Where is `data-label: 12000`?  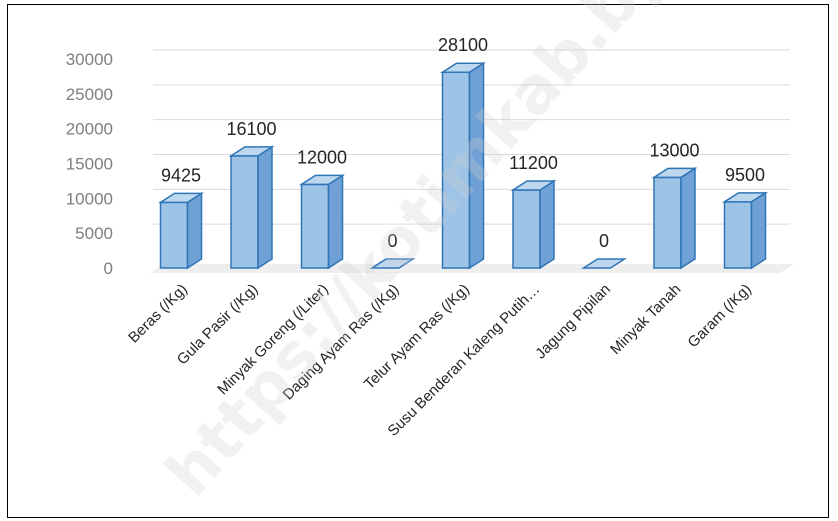 data-label: 12000 is located at coordinates (322, 157).